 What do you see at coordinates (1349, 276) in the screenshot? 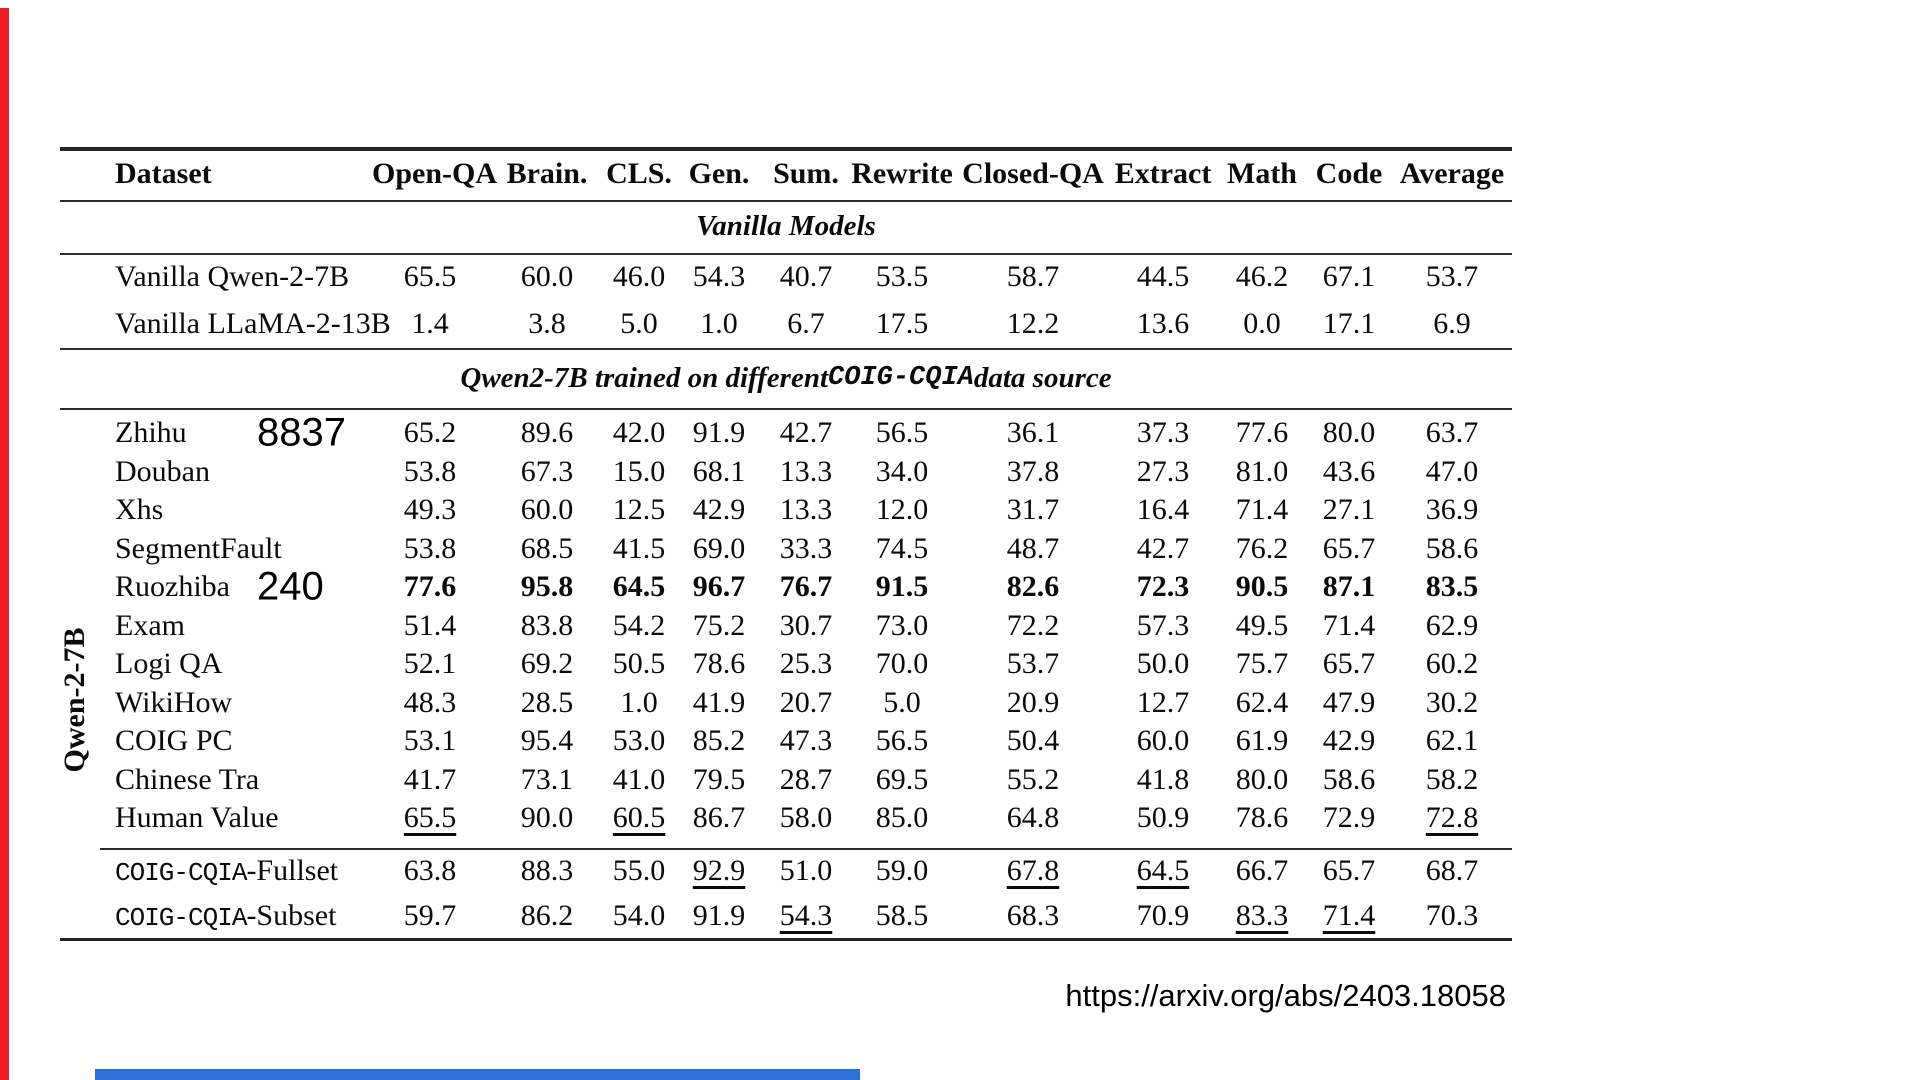
I see `score-value: 67.1` at bounding box center [1349, 276].